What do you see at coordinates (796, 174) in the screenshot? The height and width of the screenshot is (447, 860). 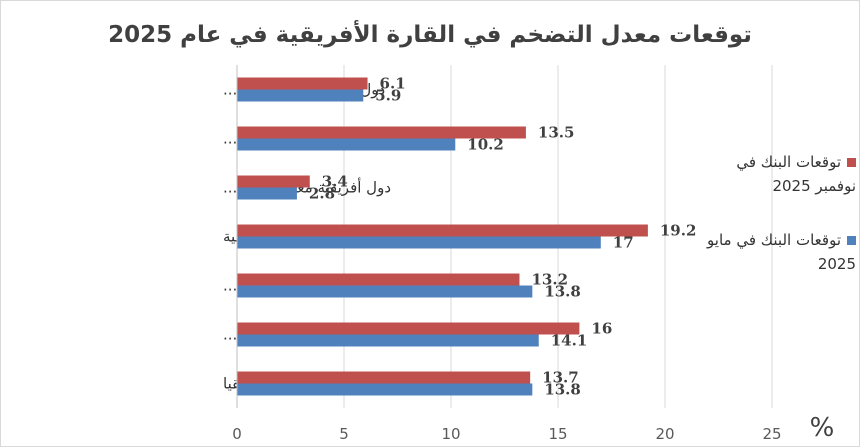 I see `legend-label-november: توقعات البنك في نوفمبر 2025` at bounding box center [796, 174].